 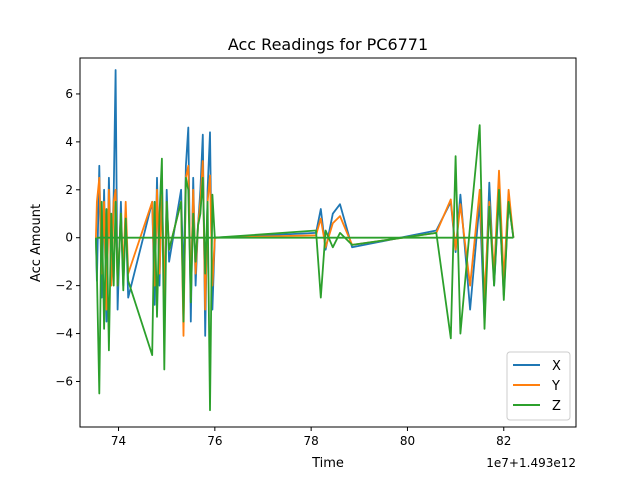 I want to click on y-axis: −6 −4 −2 0 2 4 6, so click(x=67, y=237).